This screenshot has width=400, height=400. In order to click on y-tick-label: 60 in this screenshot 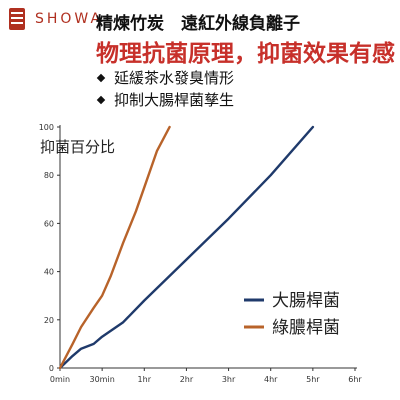, I will do `click(49, 223)`.